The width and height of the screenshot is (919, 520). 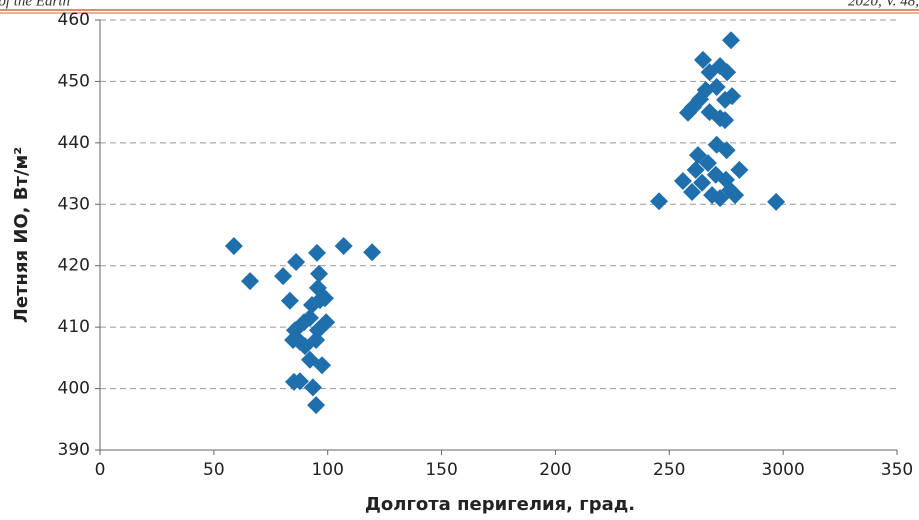 I want to click on x-tick-label: 50, so click(x=214, y=470).